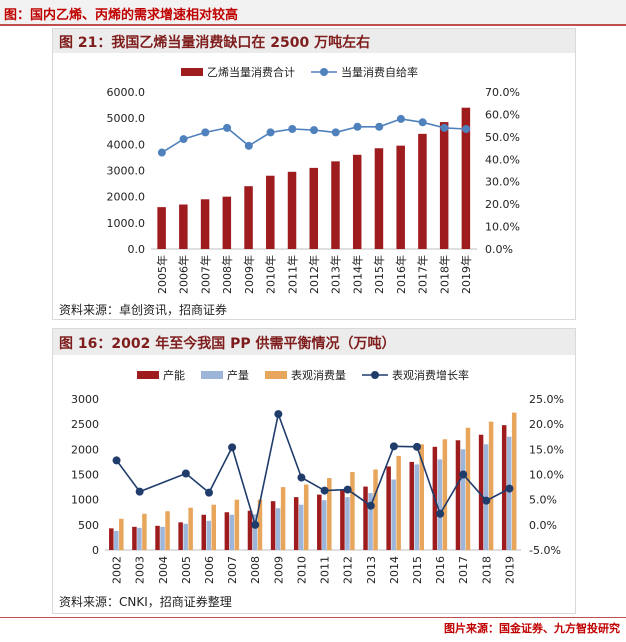  What do you see at coordinates (232, 570) in the screenshot?
I see `x-tick-label: 2007` at bounding box center [232, 570].